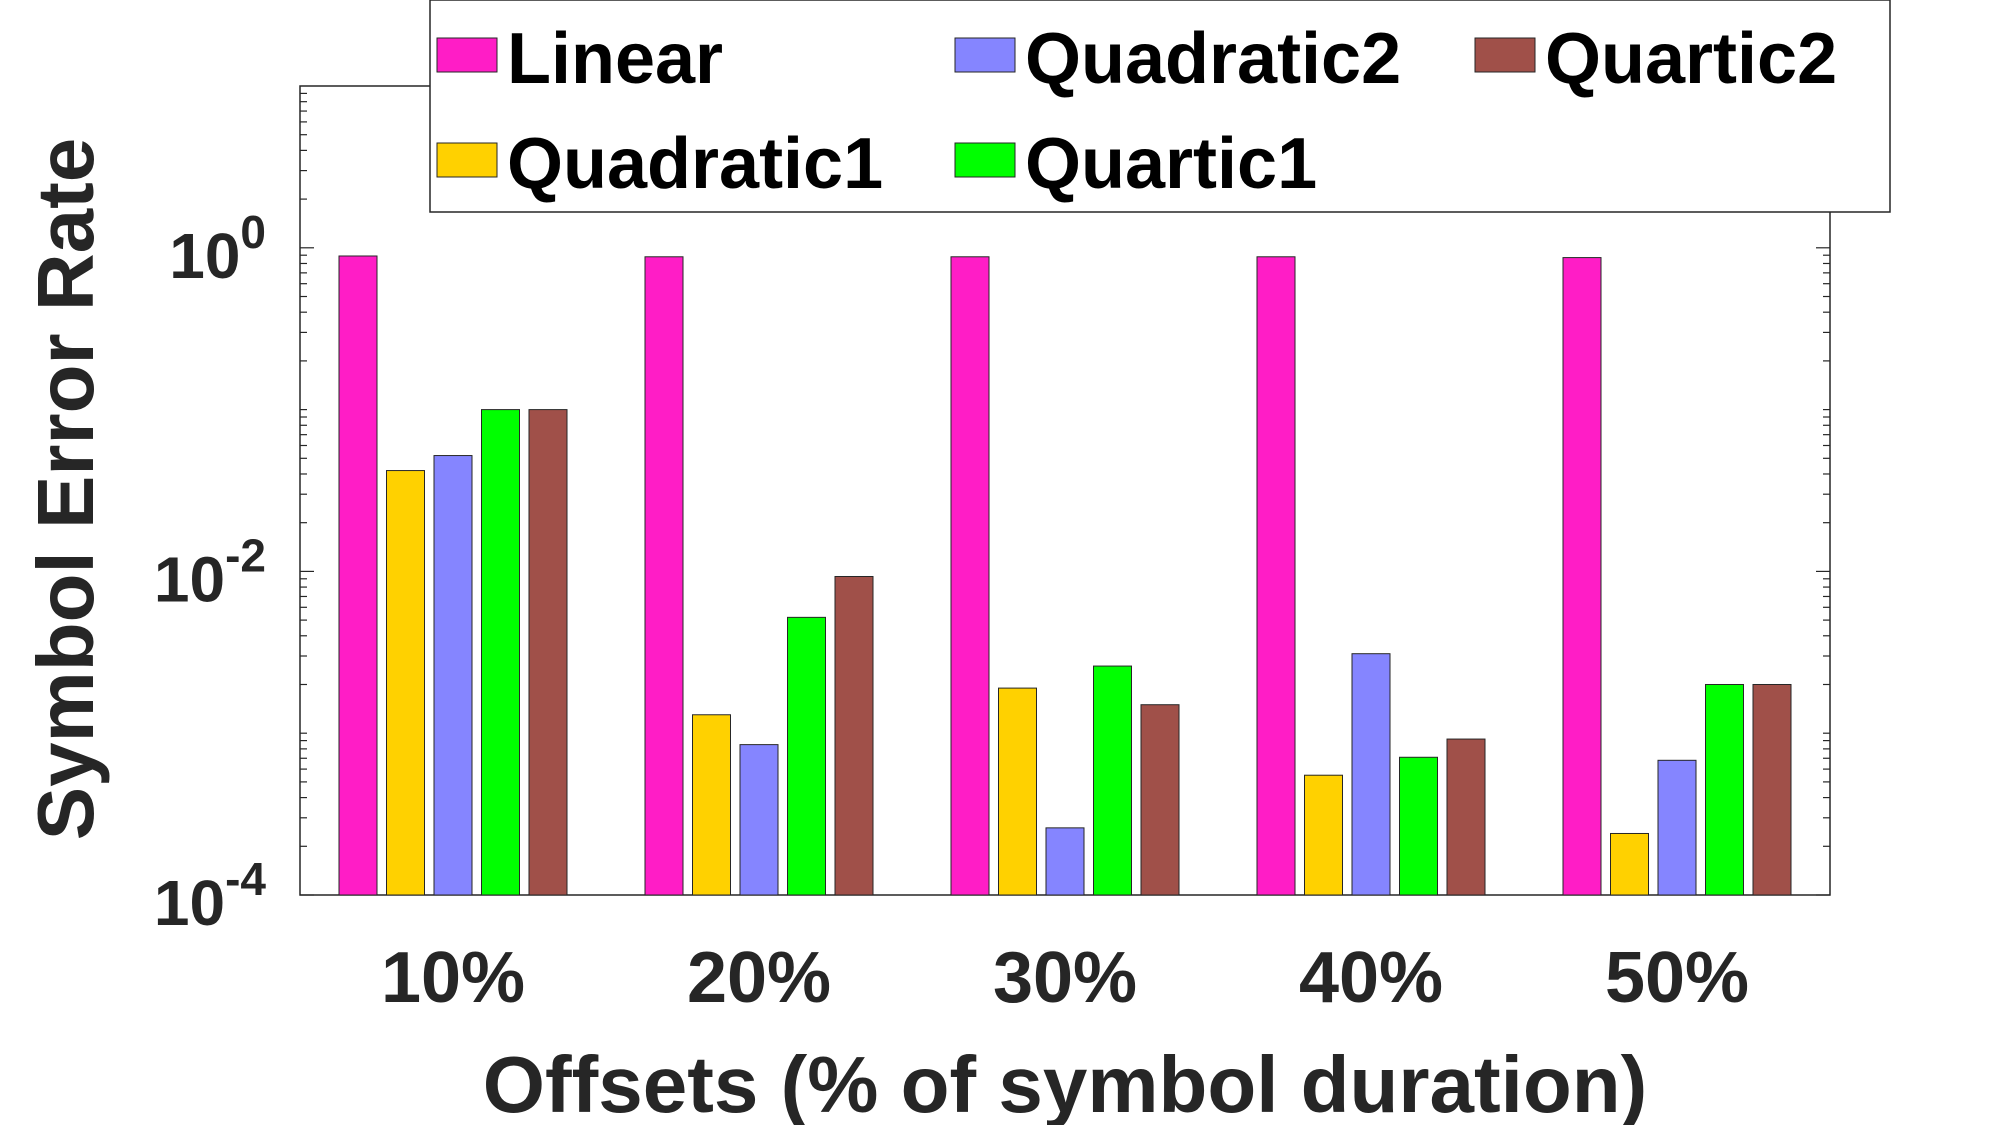 Image resolution: width=2000 pixels, height=1125 pixels. I want to click on y-tick-label: 10⁻², so click(210, 572).